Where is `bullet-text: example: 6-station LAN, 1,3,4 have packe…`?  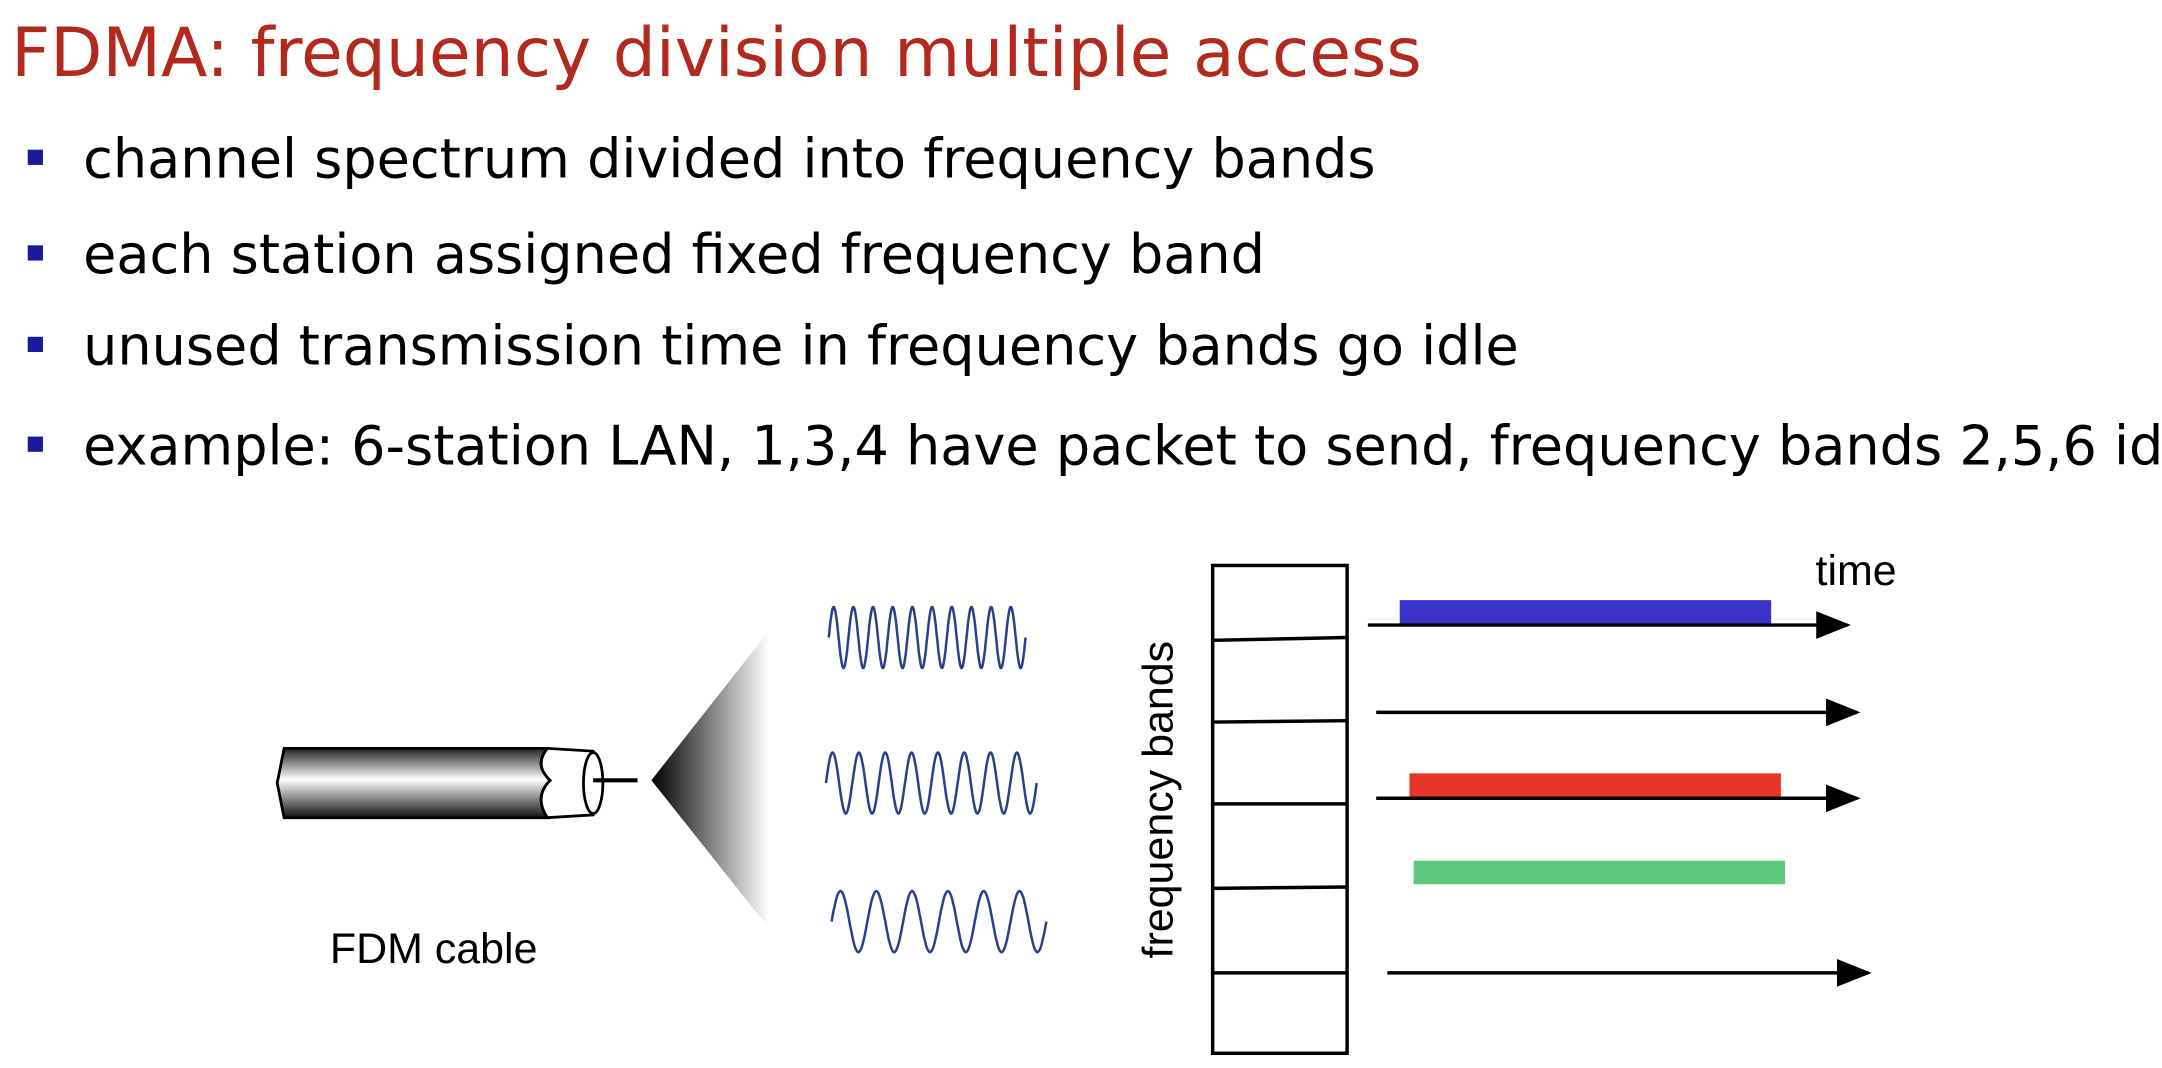
bullet-text: example: 6-station LAN, 1,3,4 have packe… is located at coordinates (1122, 445).